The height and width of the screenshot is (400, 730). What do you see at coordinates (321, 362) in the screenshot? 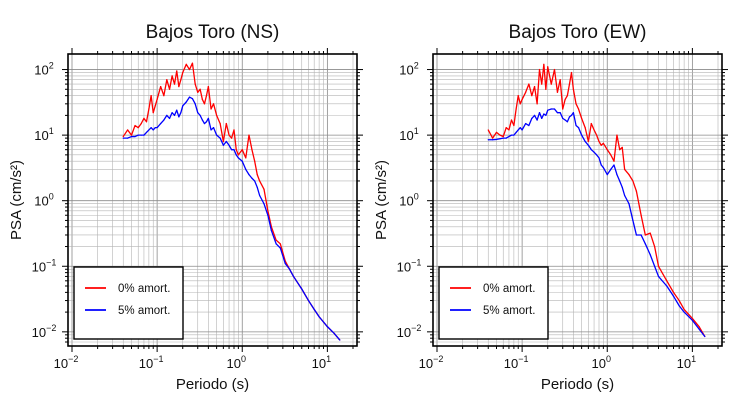
I see `x-tick-label: 10¹` at bounding box center [321, 362].